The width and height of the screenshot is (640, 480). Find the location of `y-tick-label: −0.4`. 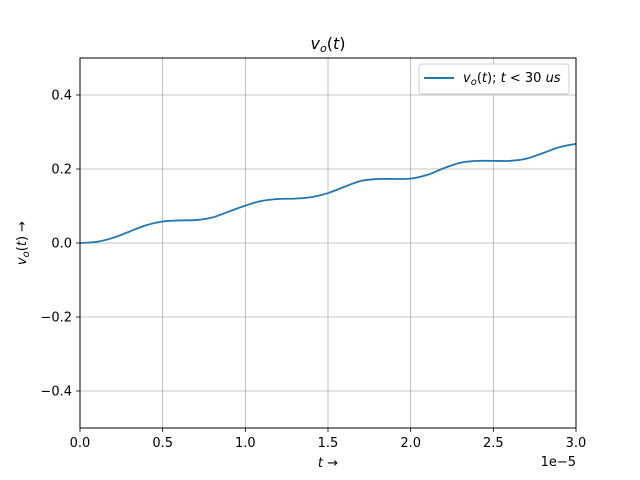

y-tick-label: −0.4 is located at coordinates (56, 392).